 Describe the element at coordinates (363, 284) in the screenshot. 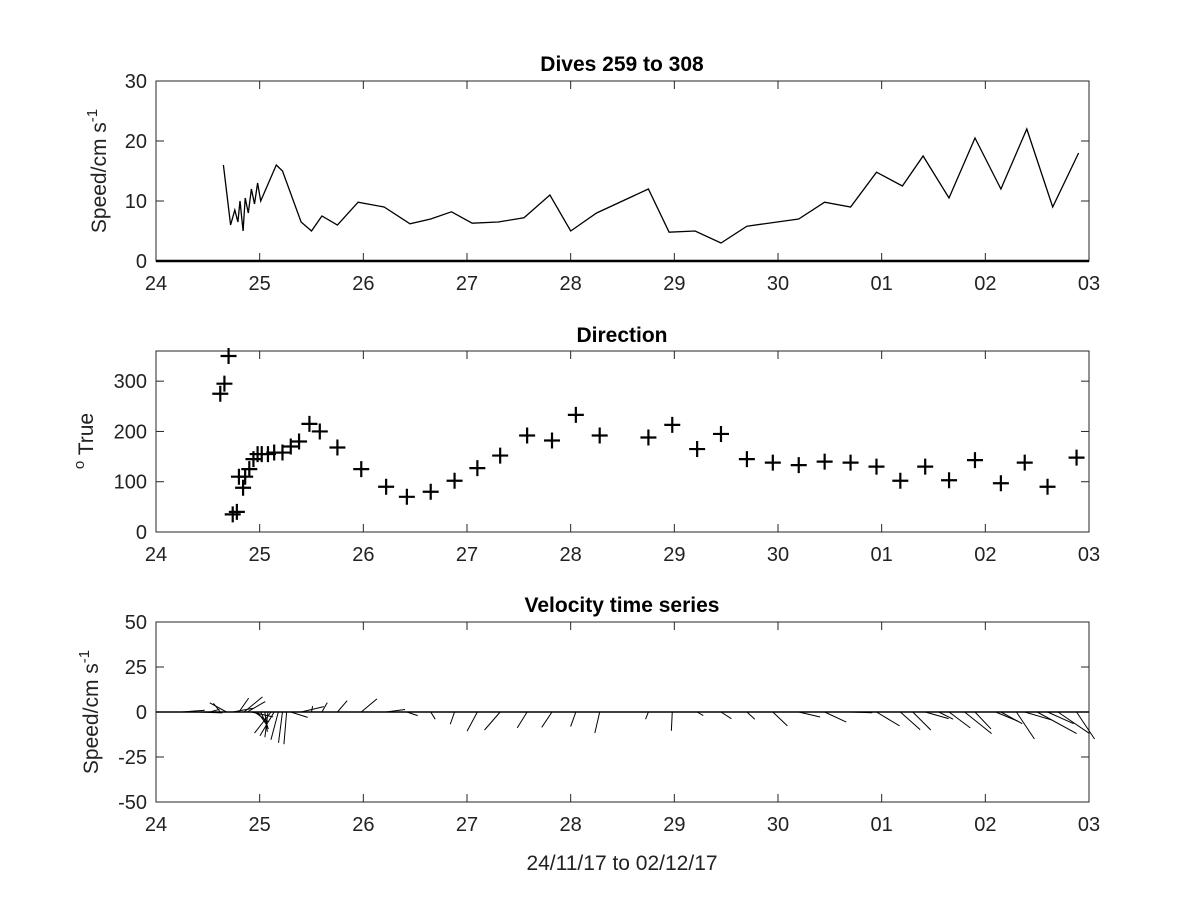

I see `speed-xtick-label: 26` at that location.